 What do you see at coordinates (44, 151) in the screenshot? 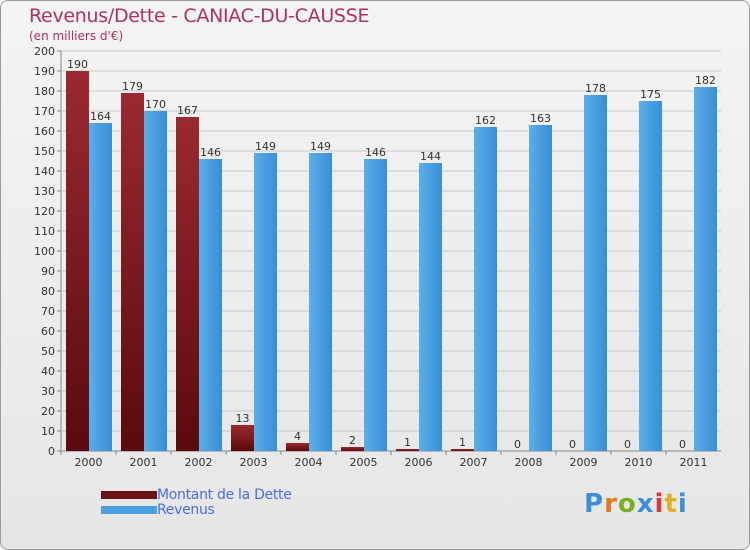
I see `y-tick-label: 150` at bounding box center [44, 151].